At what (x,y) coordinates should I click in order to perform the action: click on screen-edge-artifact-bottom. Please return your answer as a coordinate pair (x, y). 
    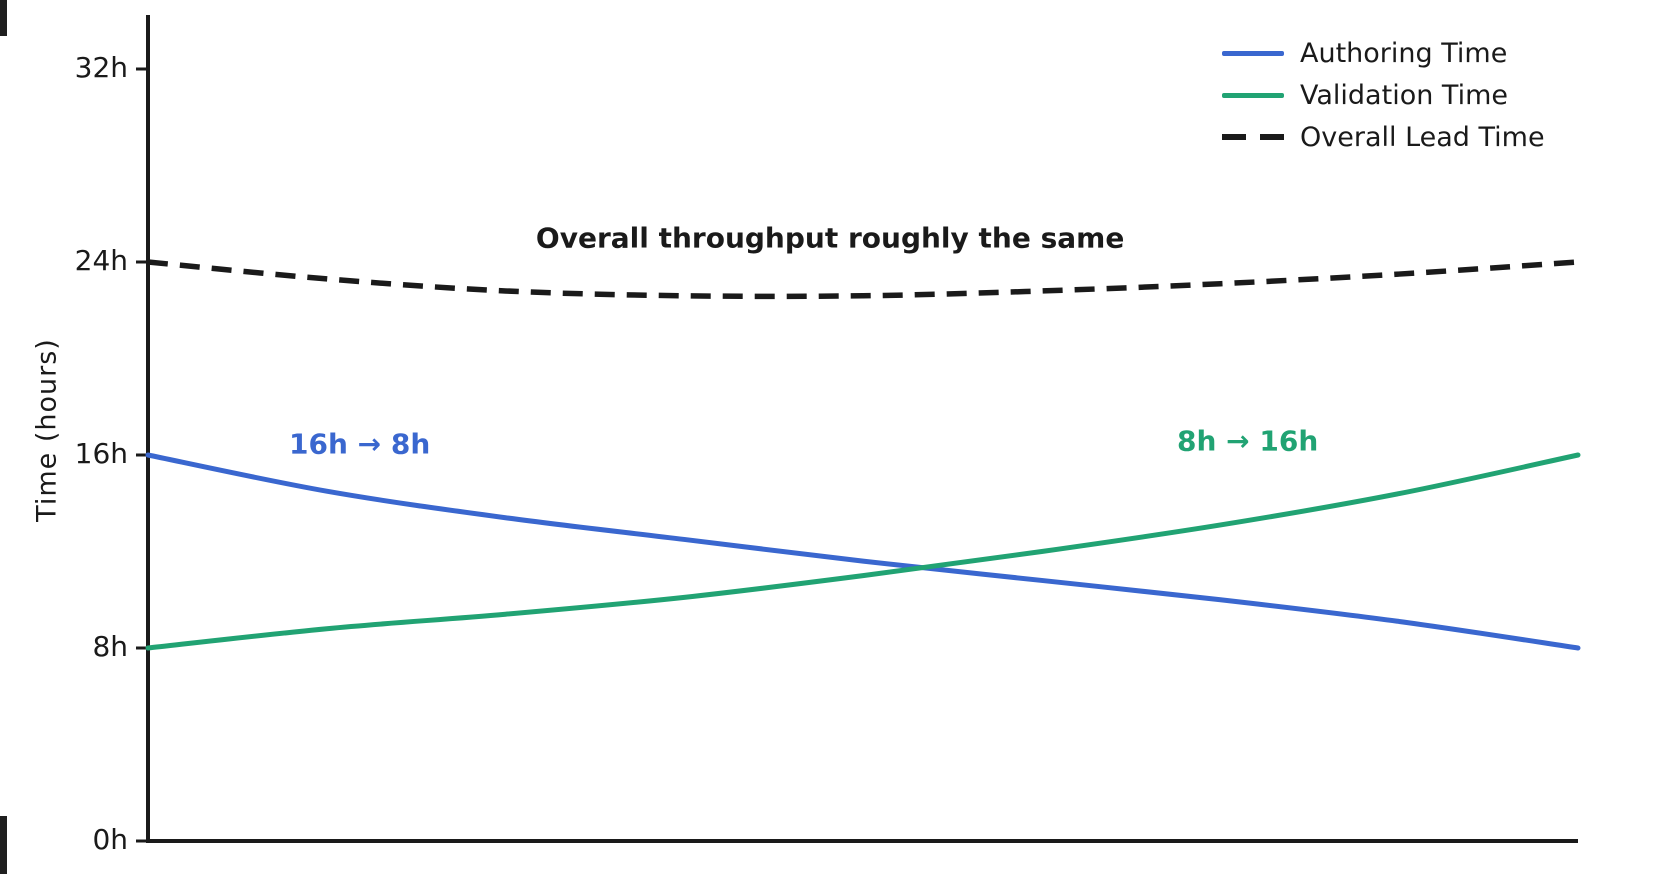
    Looking at the image, I should click on (3, 845).